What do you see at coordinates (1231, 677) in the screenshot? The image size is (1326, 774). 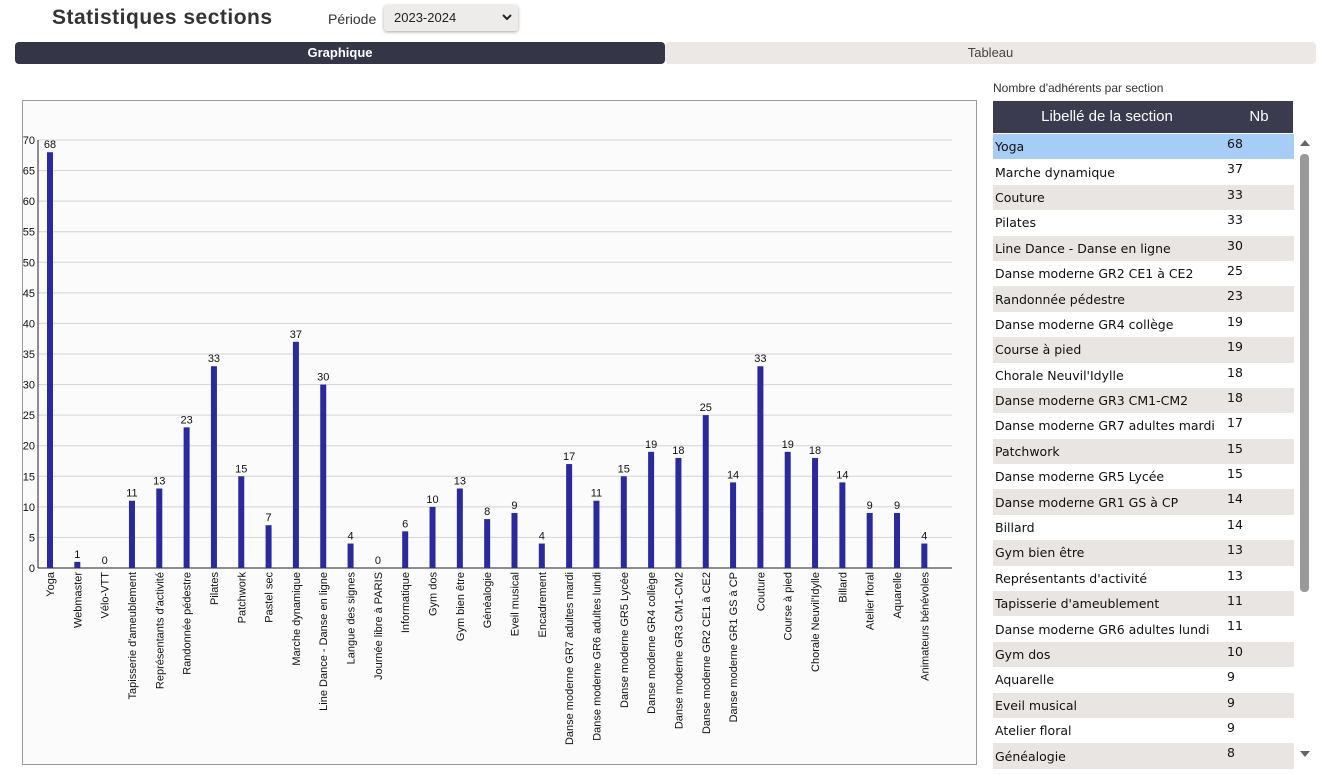 I see `member-count: 9` at bounding box center [1231, 677].